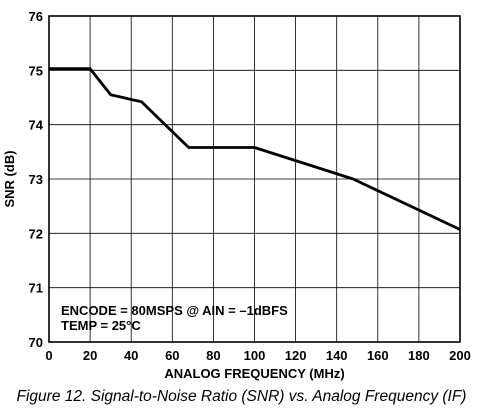  What do you see at coordinates (36, 70) in the screenshot?
I see `y-tick-label: 75` at bounding box center [36, 70].